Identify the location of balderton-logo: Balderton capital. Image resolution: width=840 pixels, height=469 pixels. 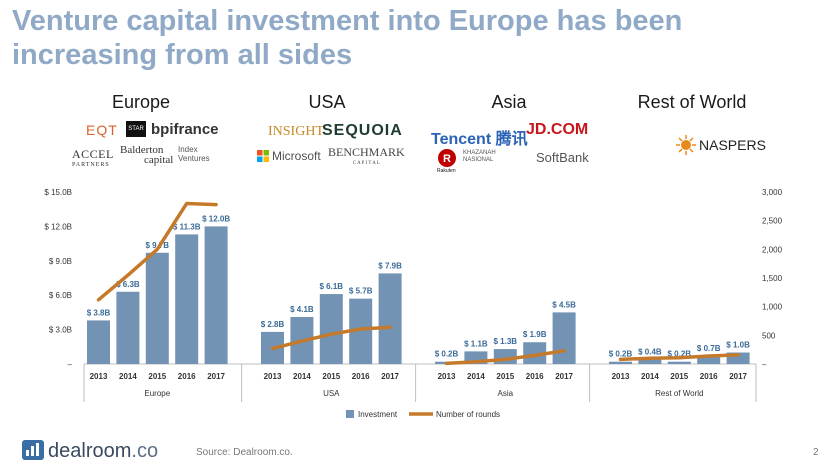
(146, 155).